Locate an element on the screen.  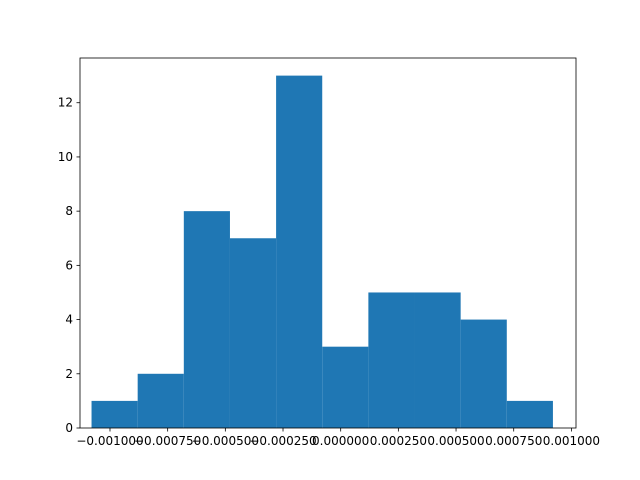
x-tick-label-8: 0.001000 is located at coordinates (571, 441).